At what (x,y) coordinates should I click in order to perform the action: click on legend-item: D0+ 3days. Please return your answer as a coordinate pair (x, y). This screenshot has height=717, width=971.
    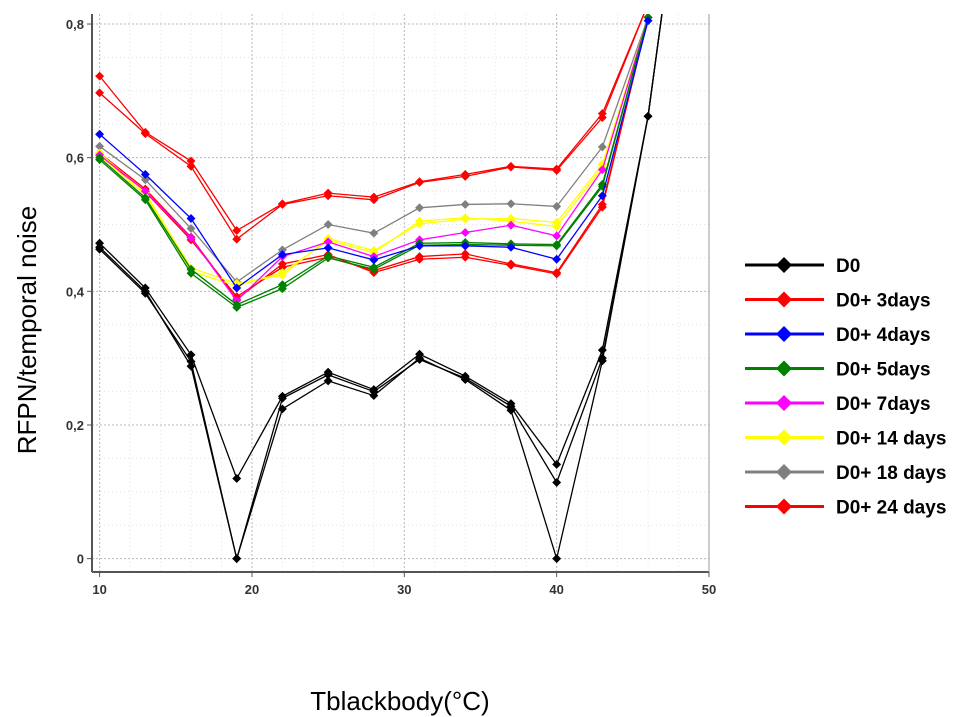
    Looking at the image, I should click on (838, 301).